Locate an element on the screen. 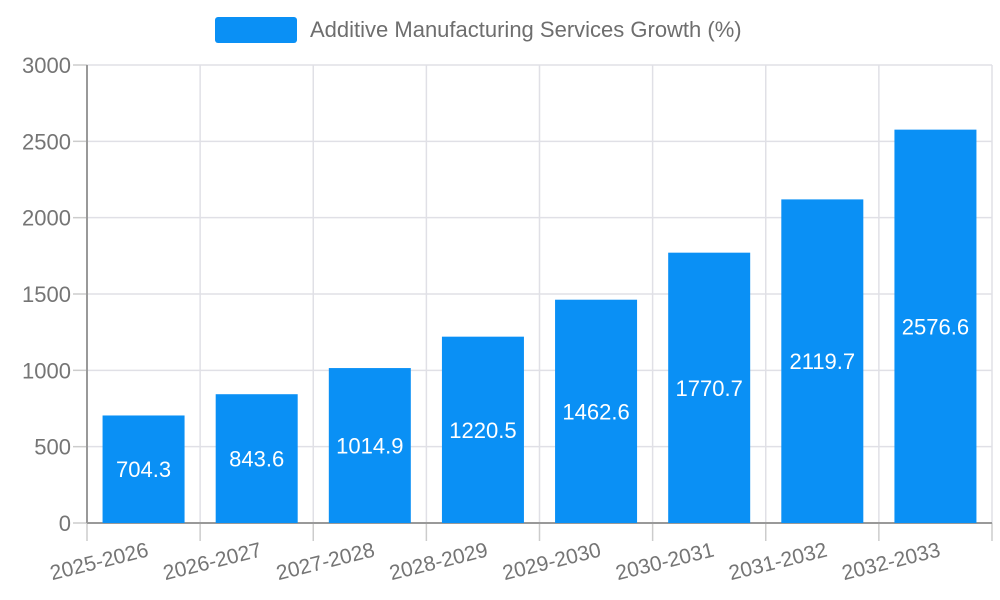 The height and width of the screenshot is (600, 1000). y-axis-tick-label: 2000 is located at coordinates (46, 218).